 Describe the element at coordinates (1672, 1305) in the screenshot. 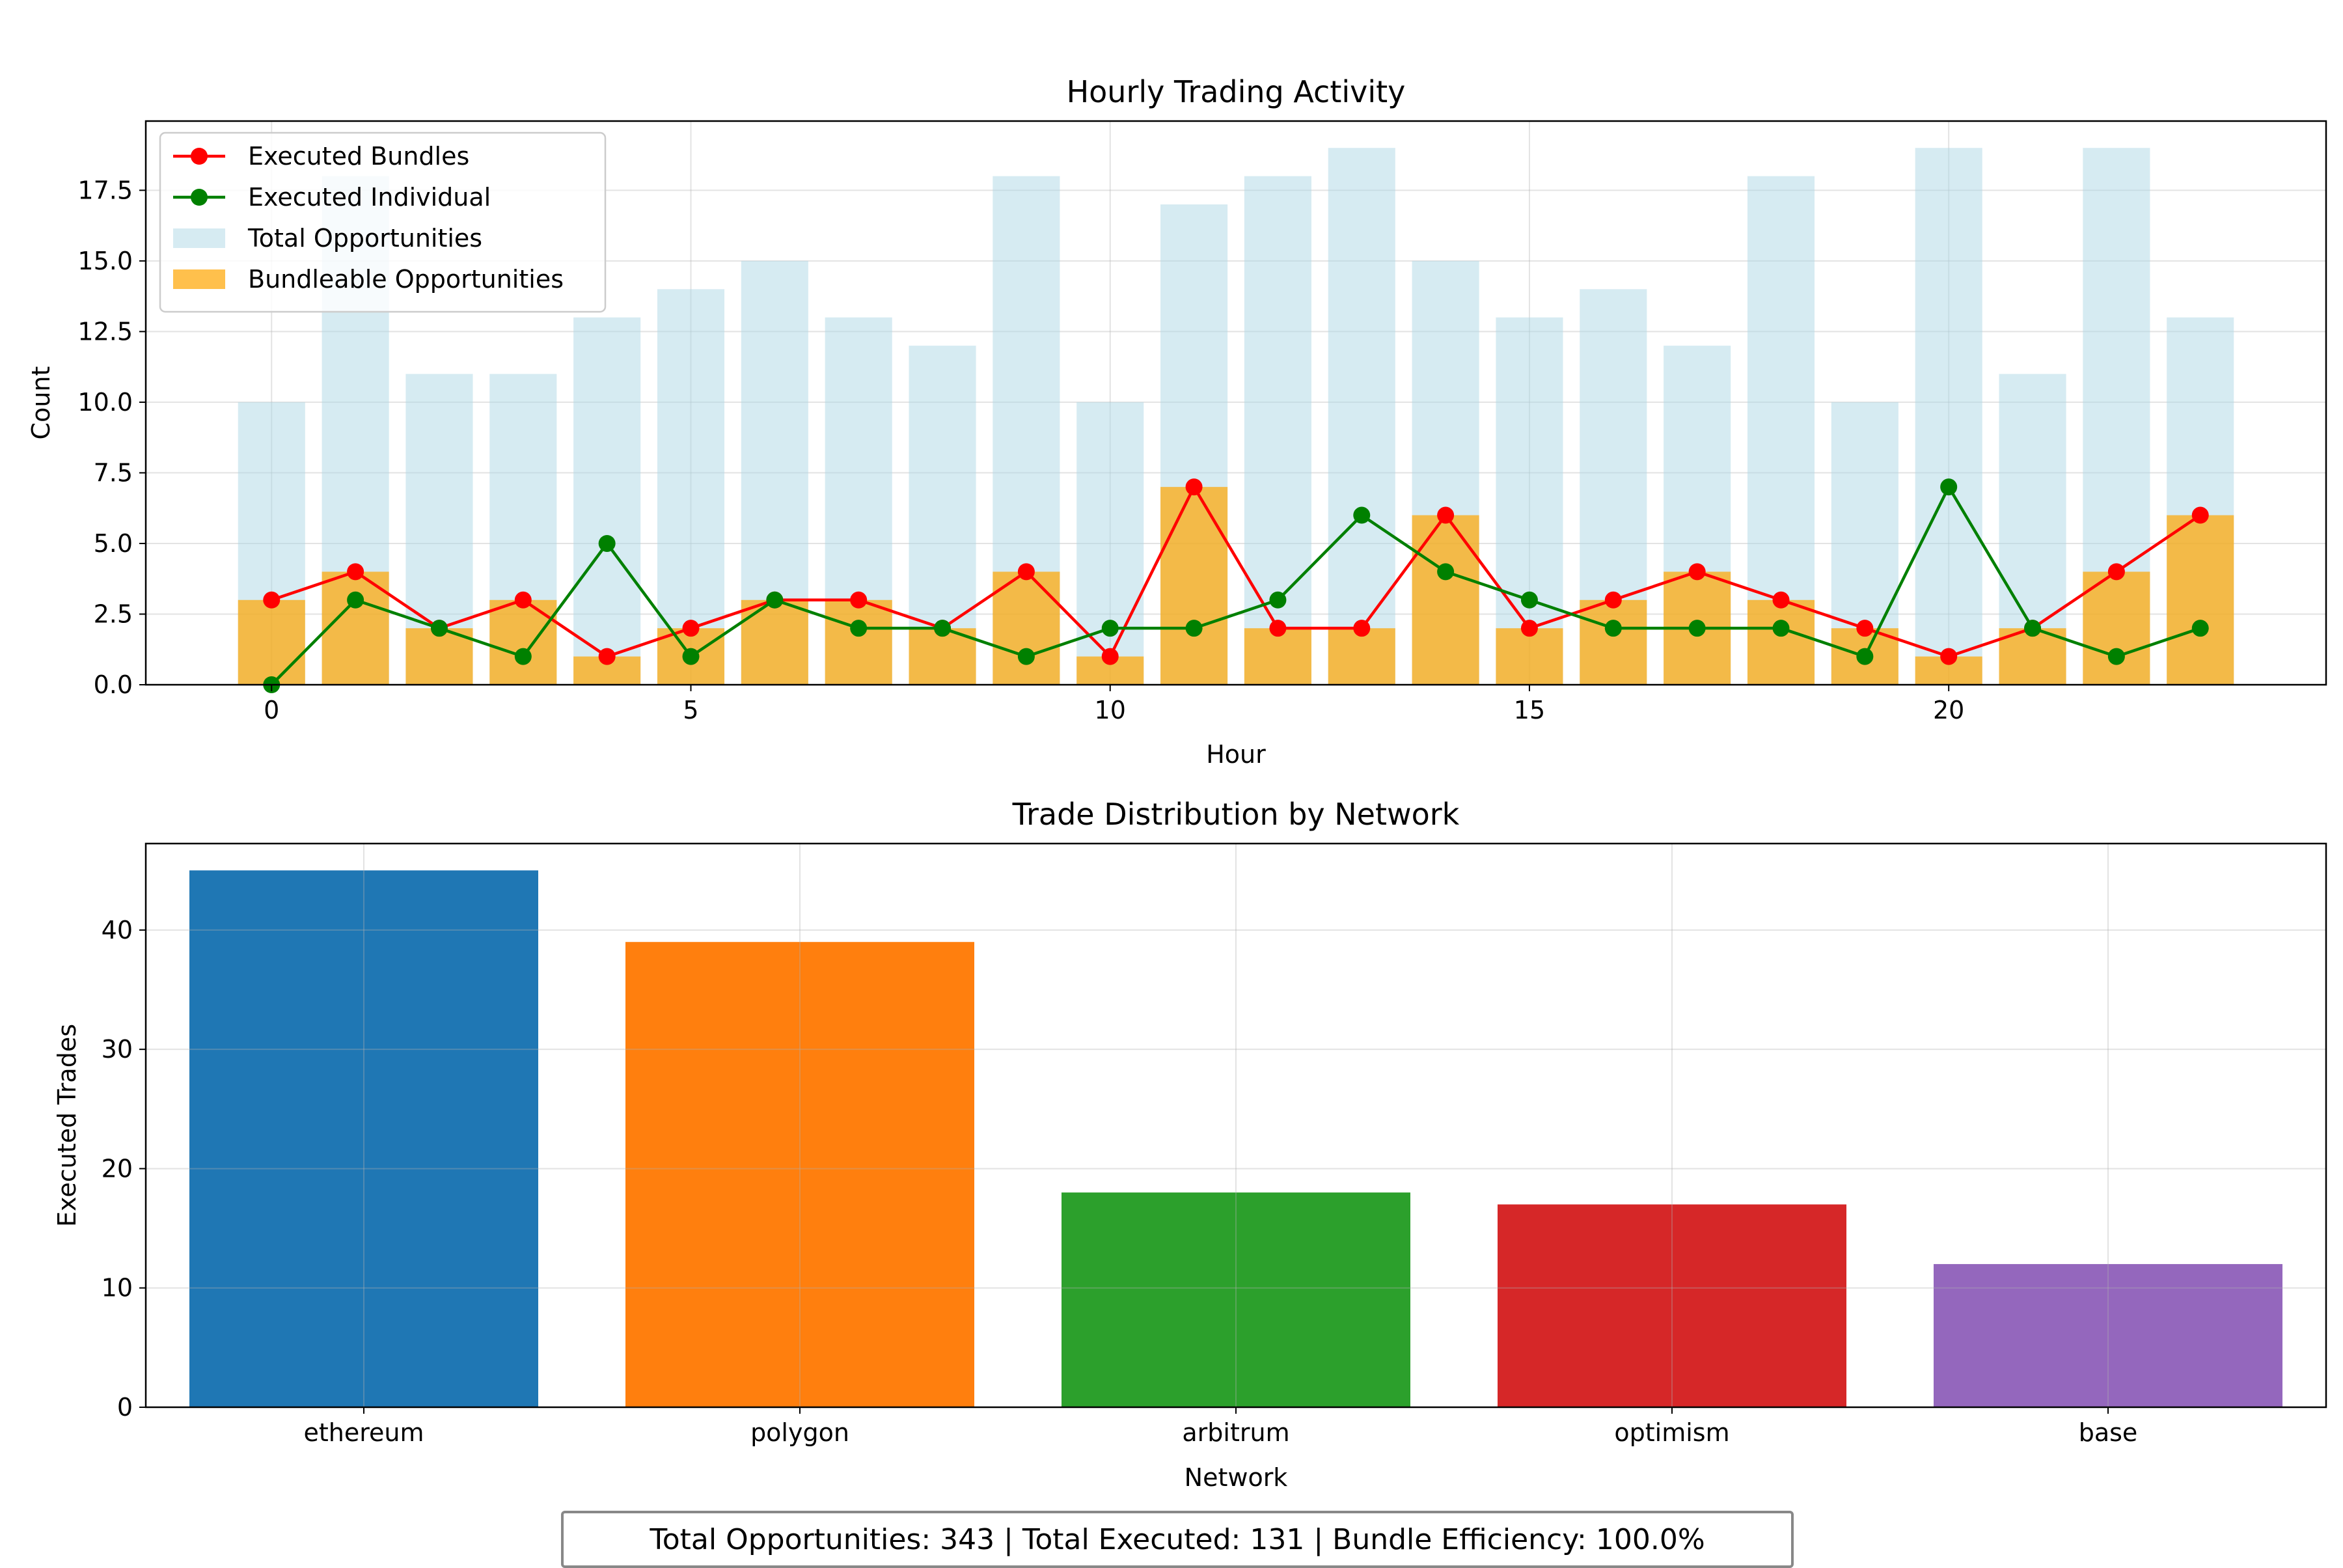

I see `network-bar-optimism` at that location.